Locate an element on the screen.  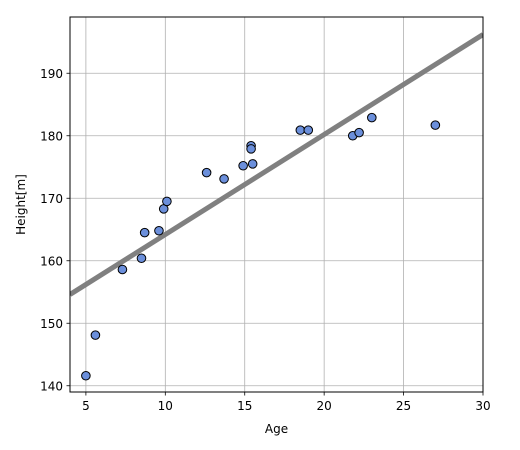
y-tick-label: 150 is located at coordinates (51, 324).